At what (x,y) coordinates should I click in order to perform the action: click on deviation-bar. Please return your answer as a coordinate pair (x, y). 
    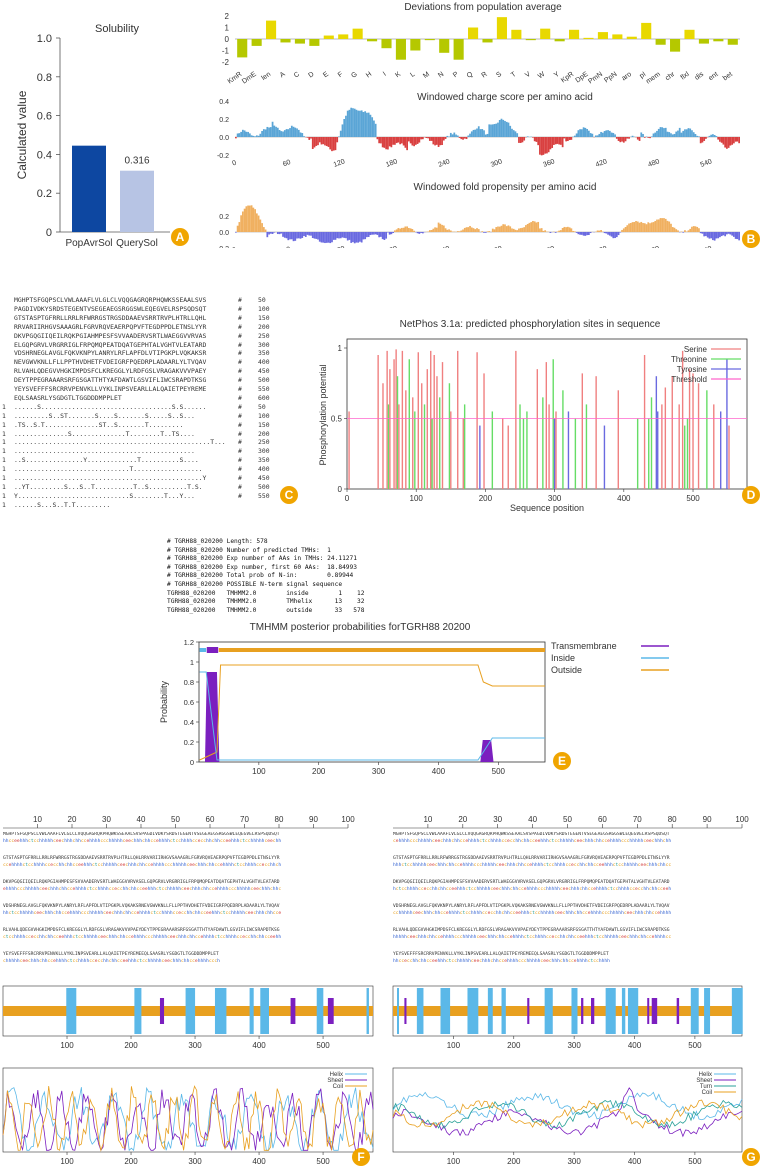
    Looking at the image, I should click on (545, 33).